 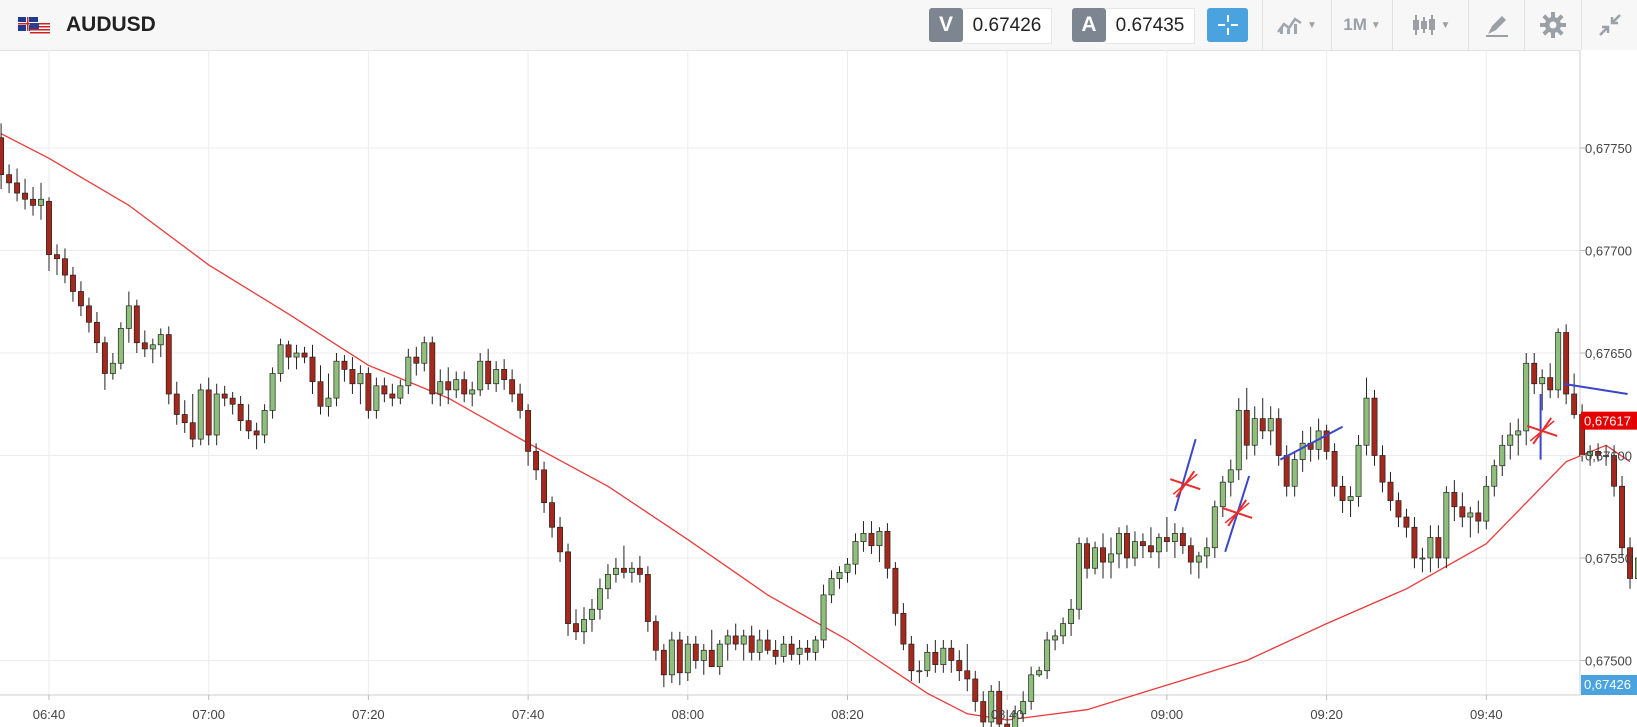 What do you see at coordinates (208, 714) in the screenshot?
I see `time-tick-label: 07:00` at bounding box center [208, 714].